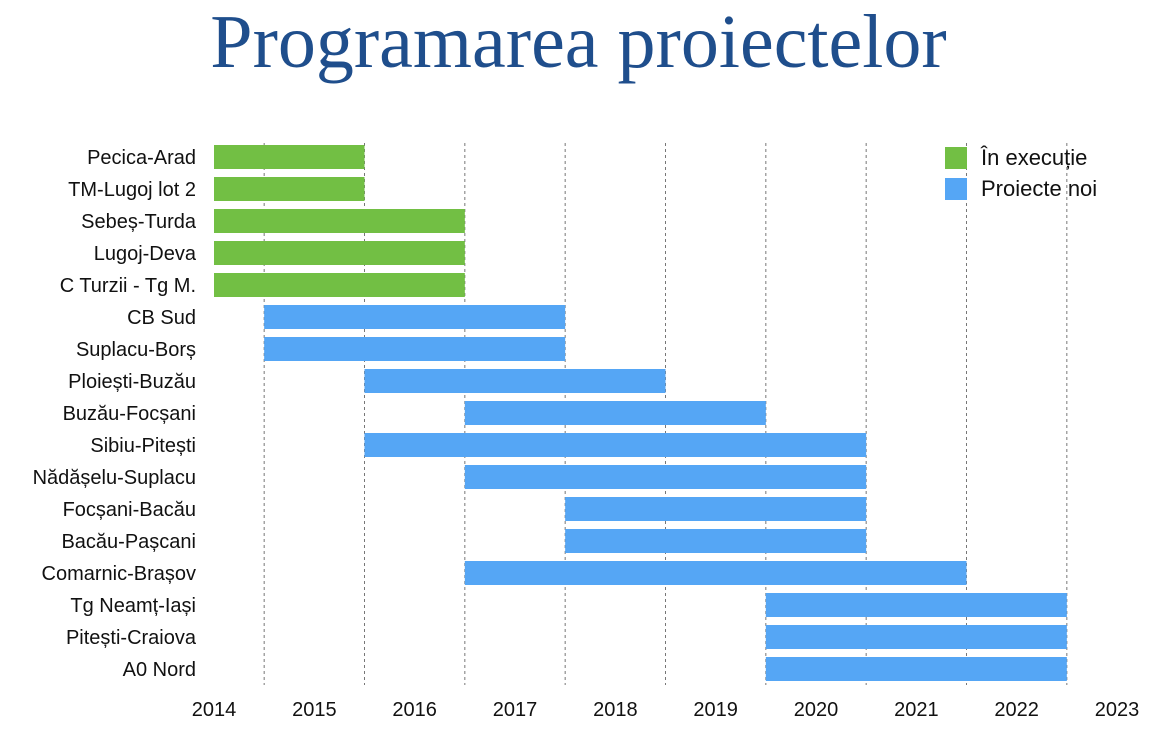  What do you see at coordinates (1021, 173) in the screenshot?
I see `legend: În execuție Proiecte noi` at bounding box center [1021, 173].